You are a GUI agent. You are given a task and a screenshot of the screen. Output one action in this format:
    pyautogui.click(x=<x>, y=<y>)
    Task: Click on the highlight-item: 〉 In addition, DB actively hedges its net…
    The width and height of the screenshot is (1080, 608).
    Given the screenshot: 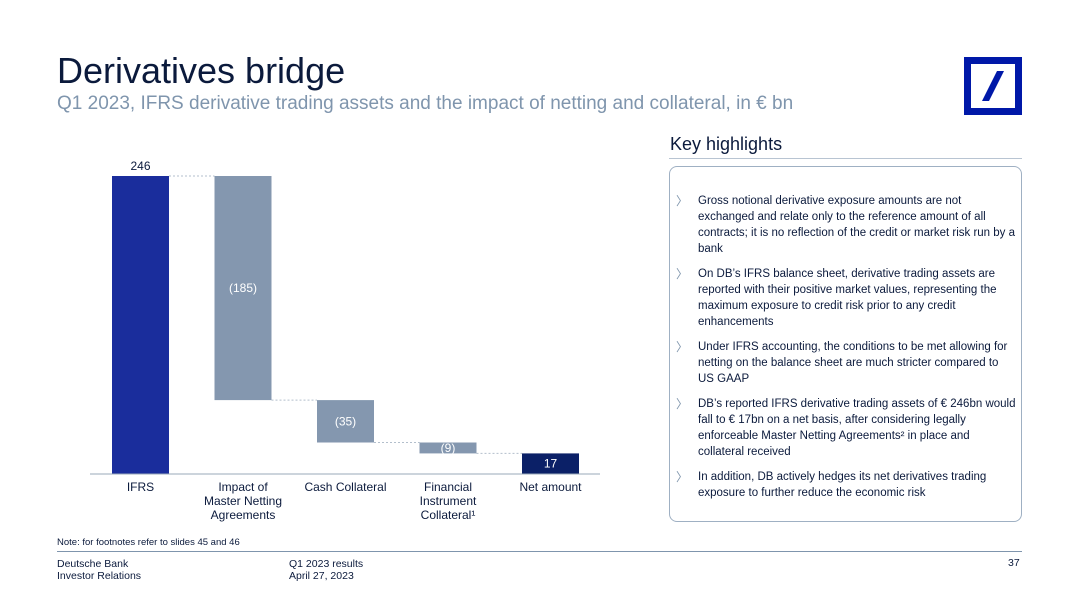 What is the action you would take?
    pyautogui.click(x=831, y=484)
    